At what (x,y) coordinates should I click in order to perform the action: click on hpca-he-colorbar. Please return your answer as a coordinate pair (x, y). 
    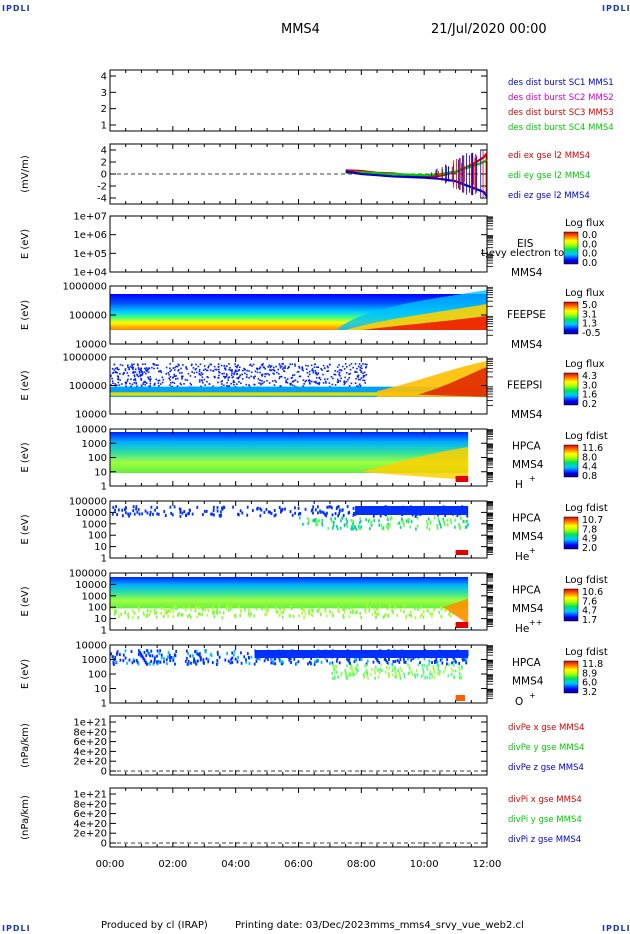
    Looking at the image, I should click on (571, 533).